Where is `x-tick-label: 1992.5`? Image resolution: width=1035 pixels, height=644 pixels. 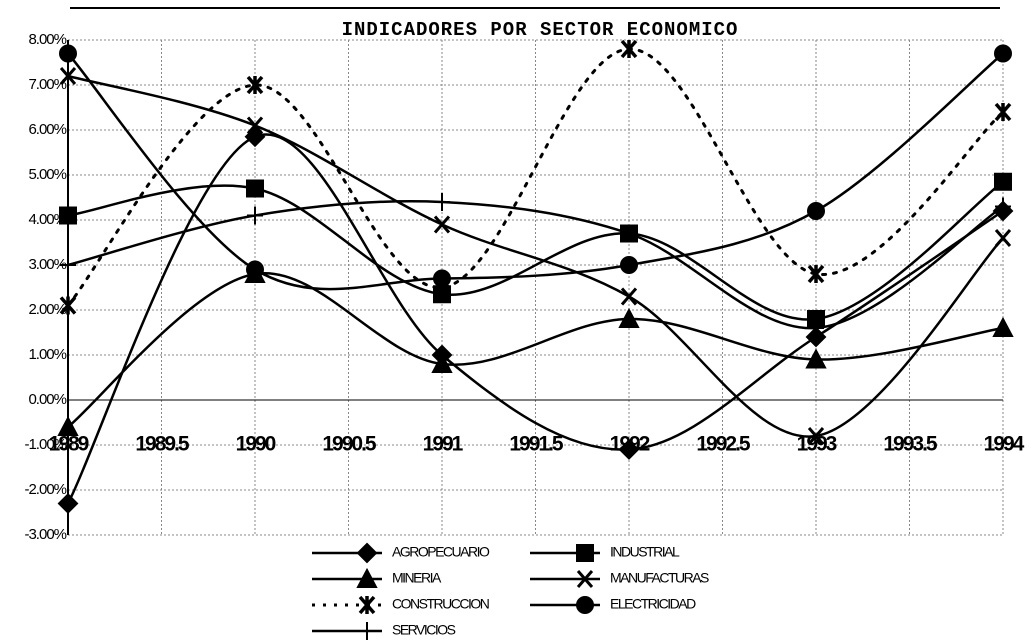 x-tick-label: 1992.5 is located at coordinates (723, 444).